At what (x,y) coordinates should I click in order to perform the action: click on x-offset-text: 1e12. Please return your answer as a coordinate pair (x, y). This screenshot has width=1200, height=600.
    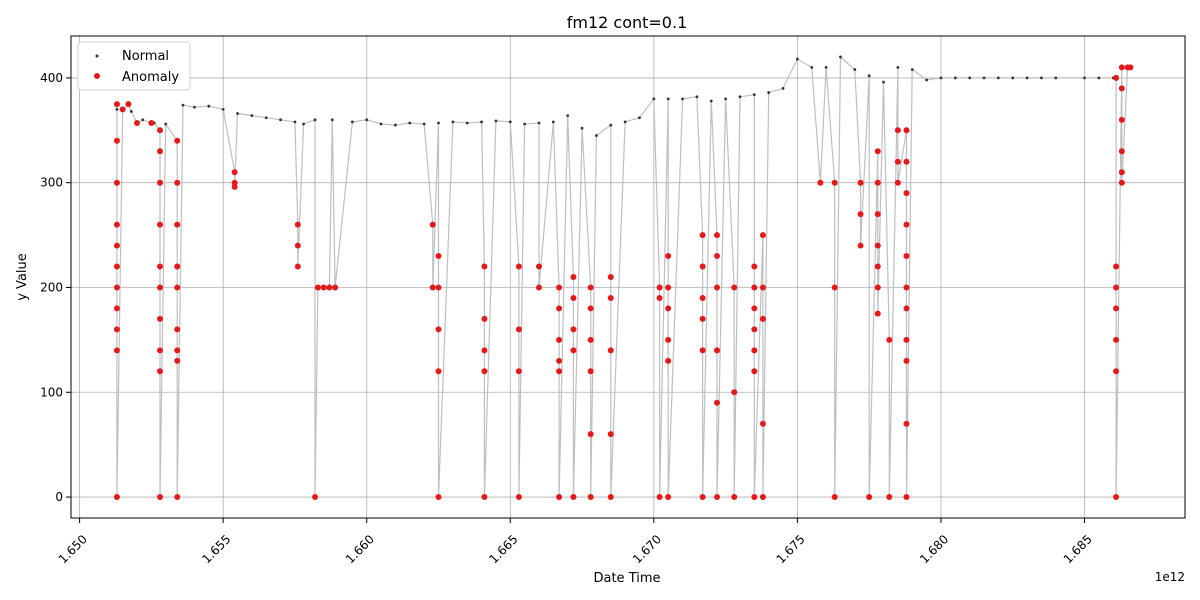
    Looking at the image, I should click on (1170, 577).